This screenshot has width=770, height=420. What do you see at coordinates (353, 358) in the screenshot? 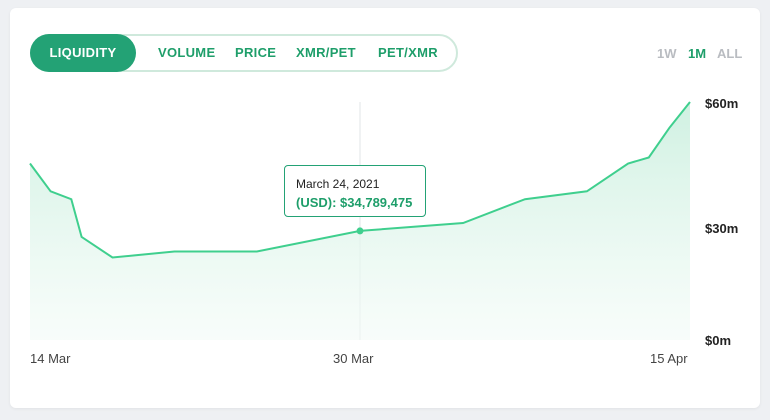
I see `x-tick-label: 30 Mar` at bounding box center [353, 358].